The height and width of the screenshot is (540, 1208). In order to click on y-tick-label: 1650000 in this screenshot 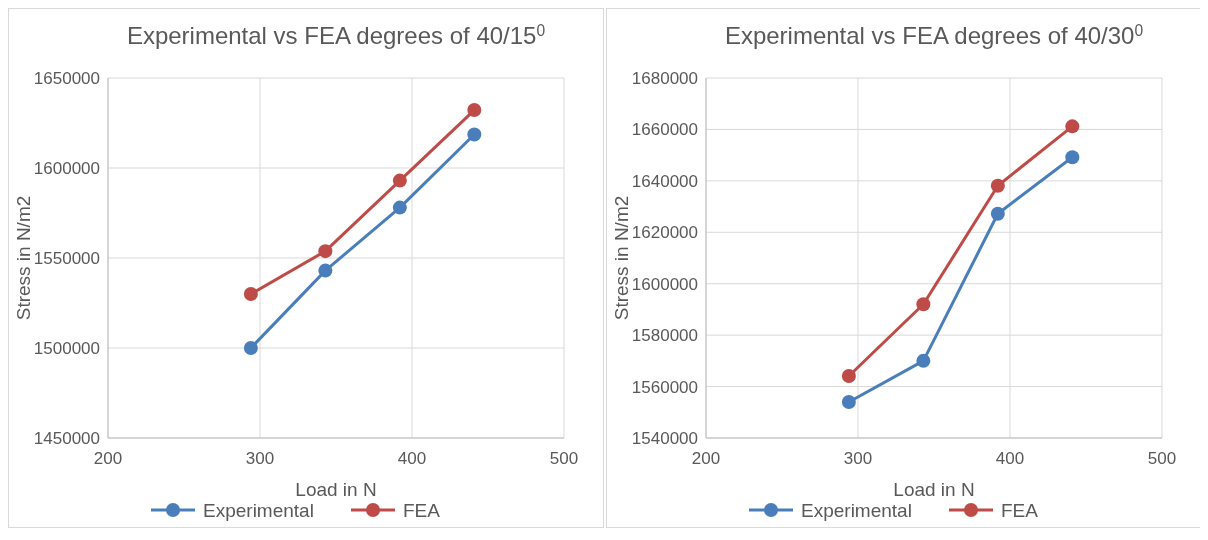, I will do `click(66, 78)`.